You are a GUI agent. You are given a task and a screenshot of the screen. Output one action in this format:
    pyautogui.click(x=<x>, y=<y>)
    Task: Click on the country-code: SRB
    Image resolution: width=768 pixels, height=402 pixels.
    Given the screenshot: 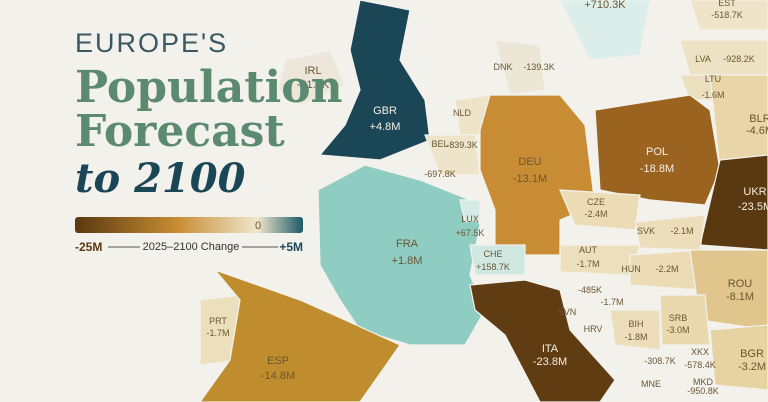 What is the action you would take?
    pyautogui.click(x=678, y=318)
    